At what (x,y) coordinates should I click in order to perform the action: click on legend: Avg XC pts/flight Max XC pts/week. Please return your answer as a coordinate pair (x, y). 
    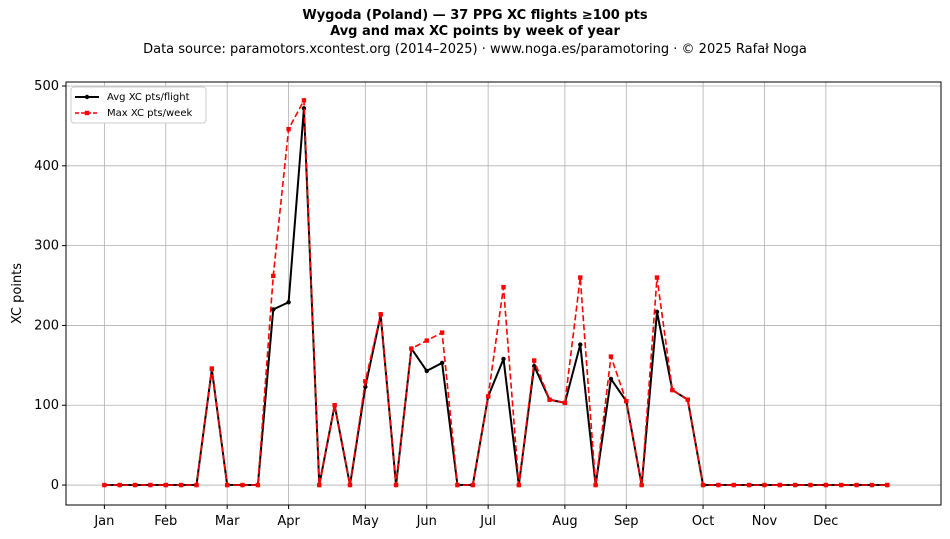
    Looking at the image, I should click on (138, 105).